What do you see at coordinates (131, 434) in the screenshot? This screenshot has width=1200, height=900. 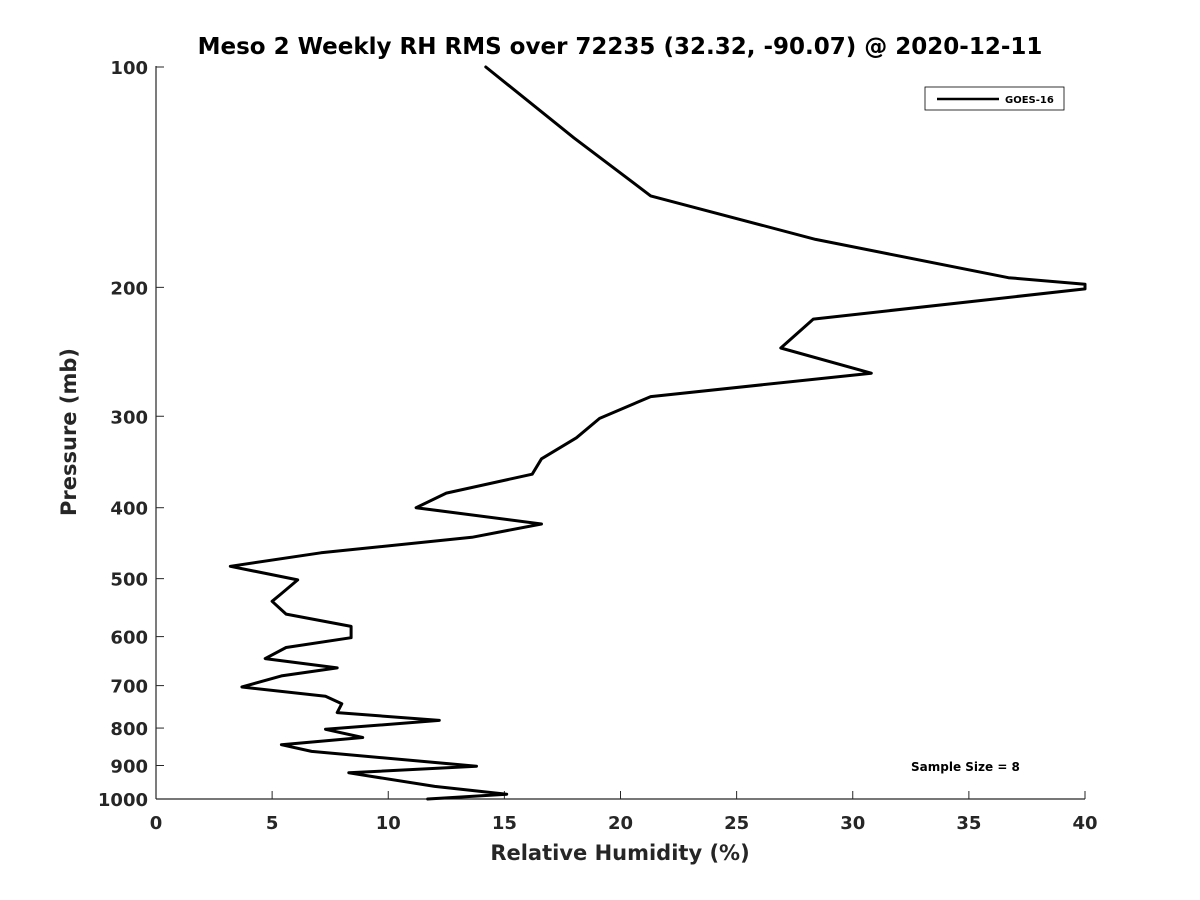 I see `y-ticks: 100 200 300 400 500 600 700 800 900 1000` at bounding box center [131, 434].